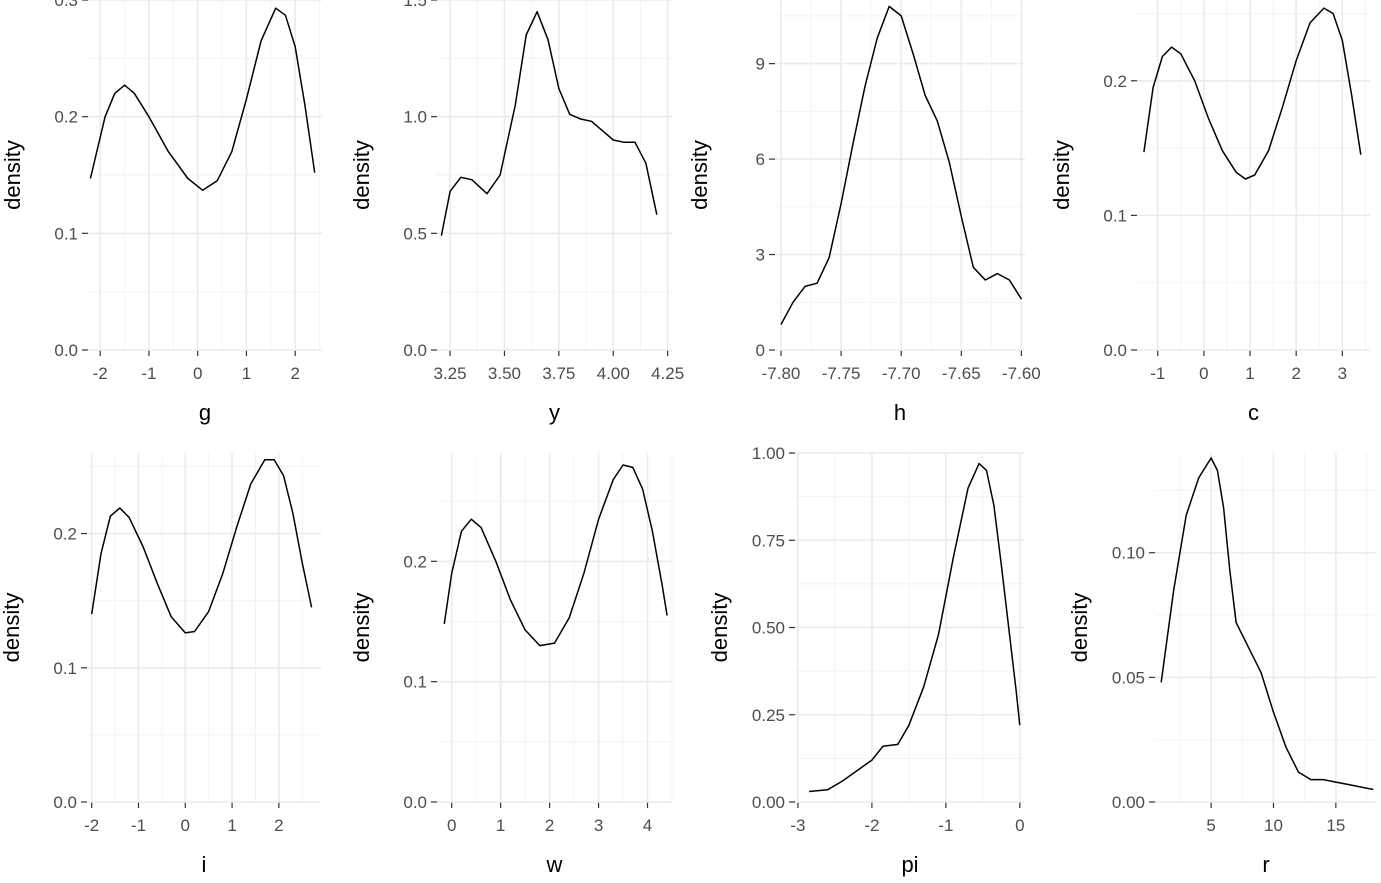  What do you see at coordinates (1273, 825) in the screenshot?
I see `x-tick-label: 10` at bounding box center [1273, 825].